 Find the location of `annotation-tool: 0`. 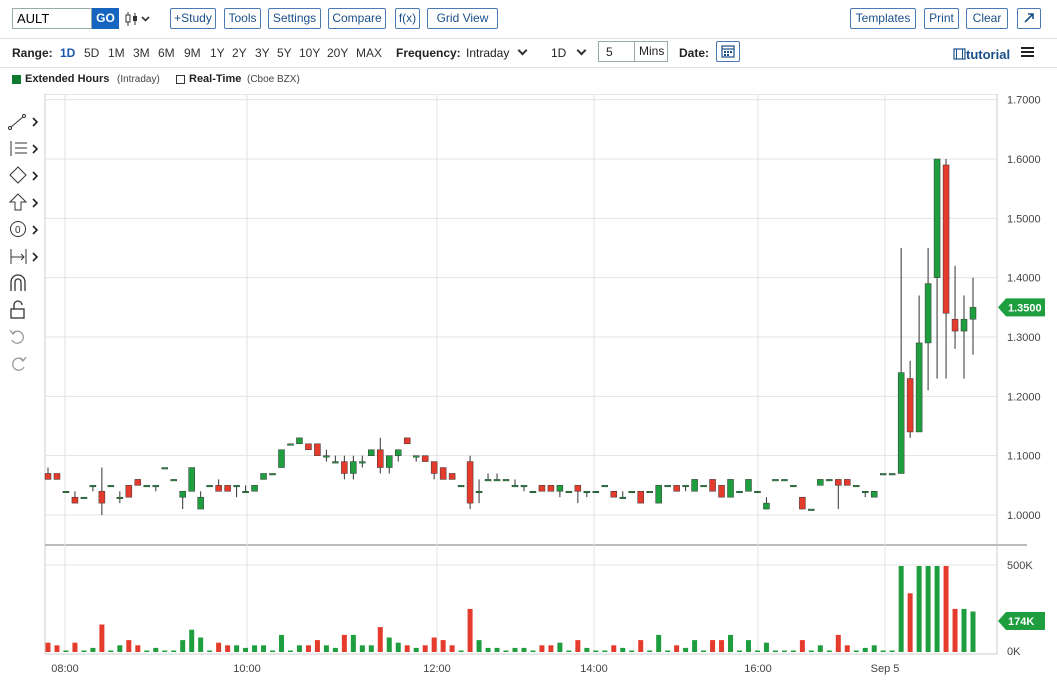

annotation-tool: 0 is located at coordinates (23, 229).